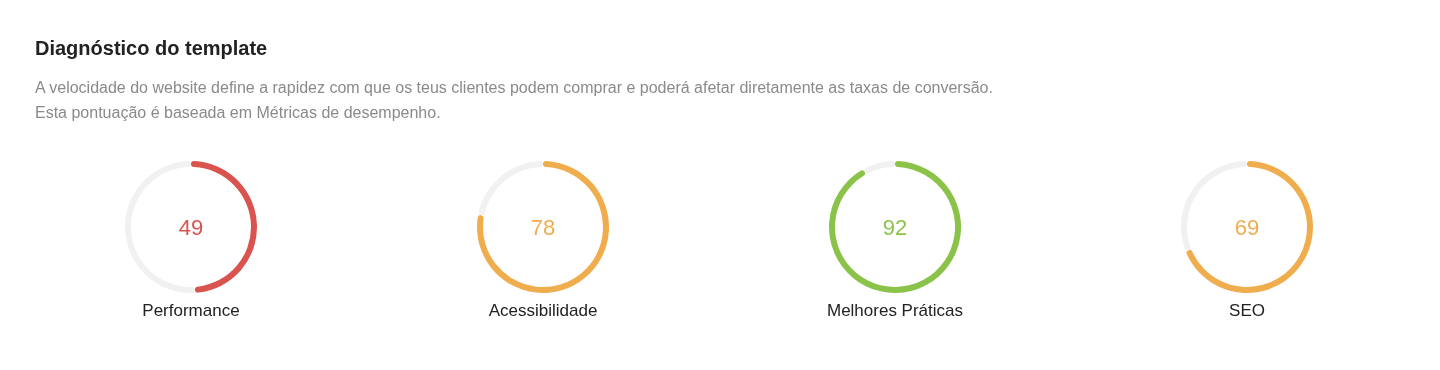  Describe the element at coordinates (895, 310) in the screenshot. I see `text: Melhores Práticas` at that location.